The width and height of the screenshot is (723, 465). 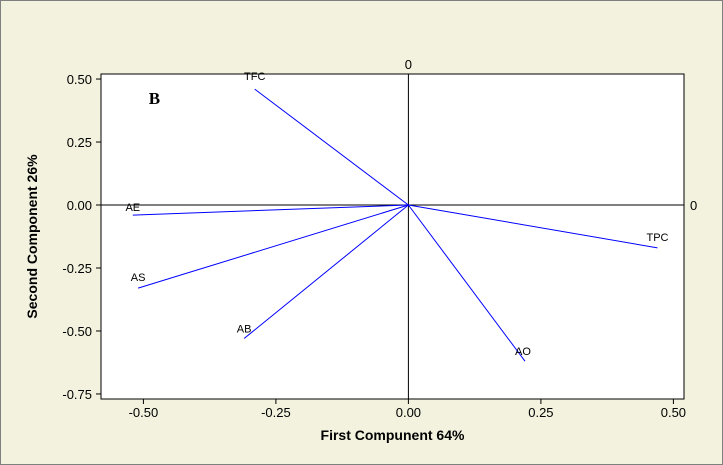 I want to click on vector-label-ao: AO, so click(x=523, y=352).